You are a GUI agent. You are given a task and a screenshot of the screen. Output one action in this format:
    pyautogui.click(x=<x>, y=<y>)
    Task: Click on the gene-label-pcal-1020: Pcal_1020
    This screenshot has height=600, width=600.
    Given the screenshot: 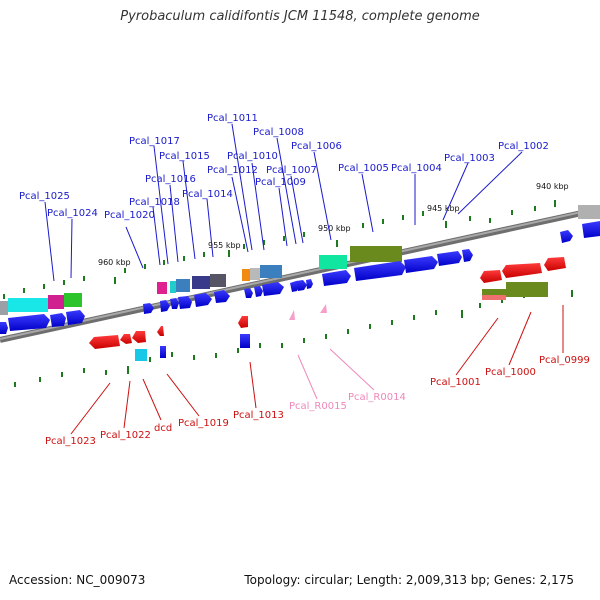 What is the action you would take?
    pyautogui.click(x=129, y=215)
    